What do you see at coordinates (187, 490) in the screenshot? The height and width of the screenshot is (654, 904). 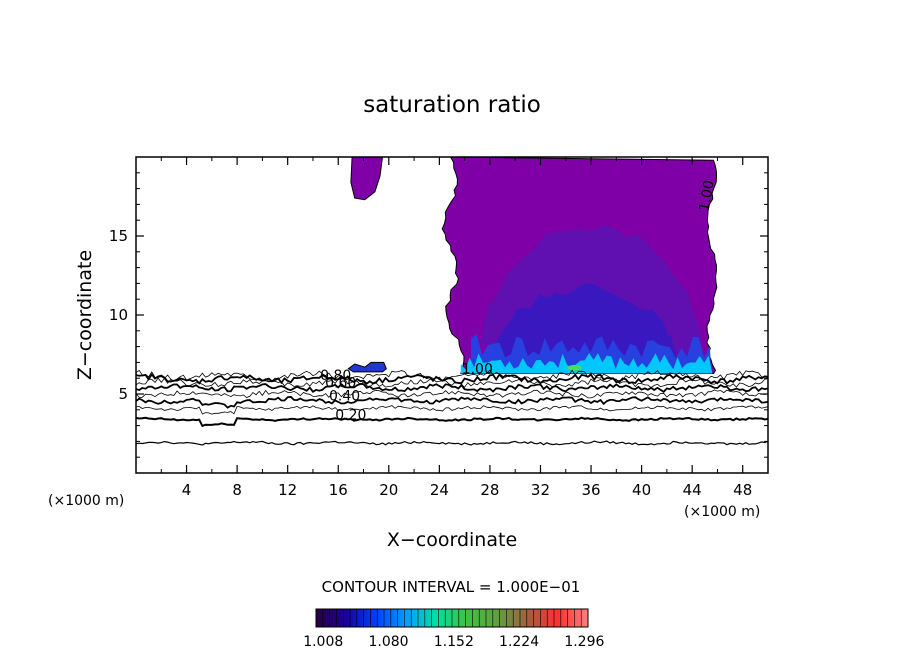 I see `x-tick-label: 4` at bounding box center [187, 490].